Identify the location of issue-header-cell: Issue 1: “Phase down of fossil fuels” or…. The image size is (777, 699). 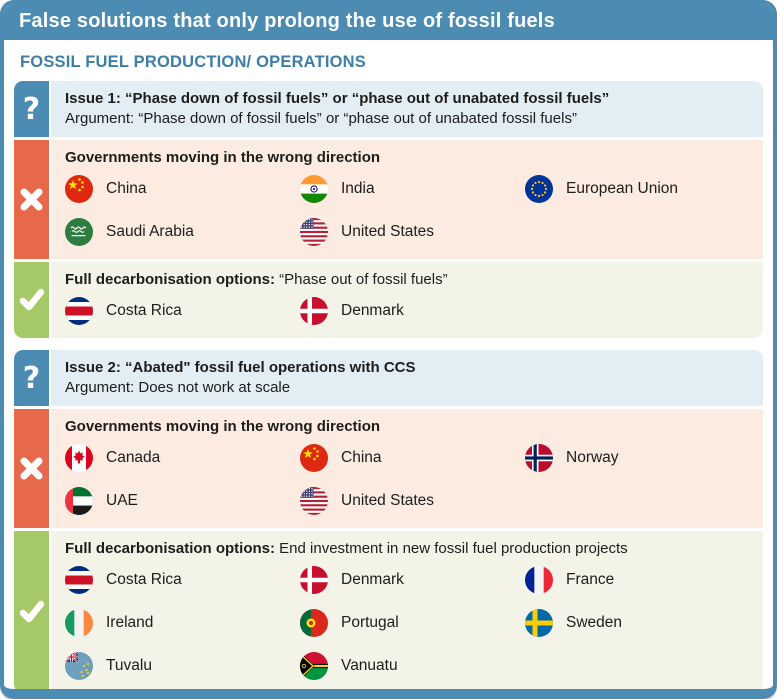
(407, 109).